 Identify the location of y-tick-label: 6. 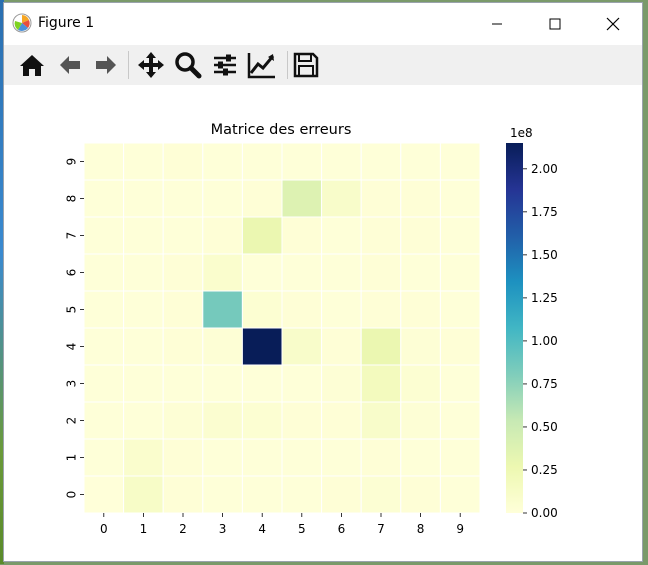
(72, 273).